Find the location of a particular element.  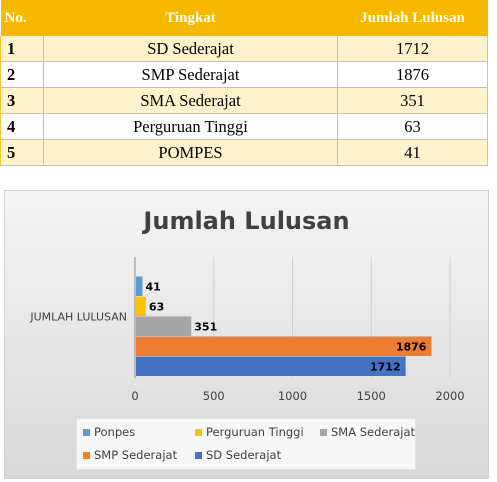

table-row: 1 SD Sederajat 1712 is located at coordinates (244, 49).